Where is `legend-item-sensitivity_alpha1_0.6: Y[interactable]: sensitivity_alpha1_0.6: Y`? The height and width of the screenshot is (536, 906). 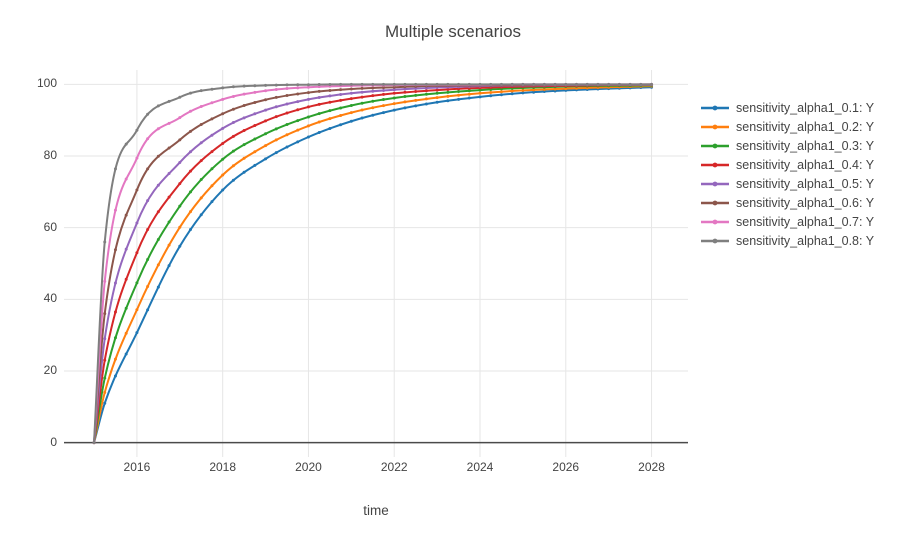
legend-item-sensitivity_alpha1_0.6: Y[interactable]: sensitivity_alpha1_0.6: Y is located at coordinates (787, 202).